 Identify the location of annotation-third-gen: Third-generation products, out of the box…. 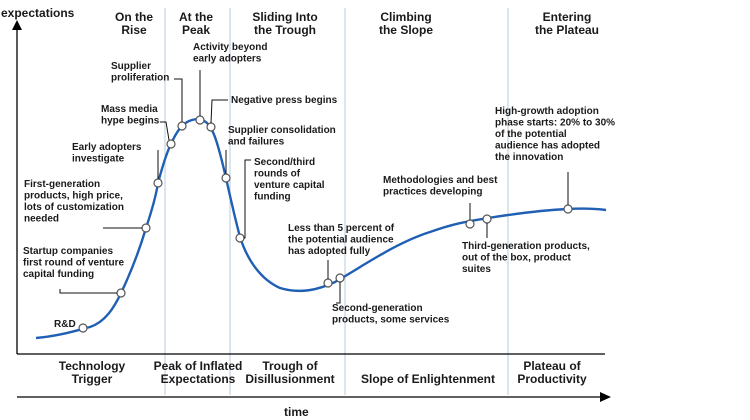
(526, 258).